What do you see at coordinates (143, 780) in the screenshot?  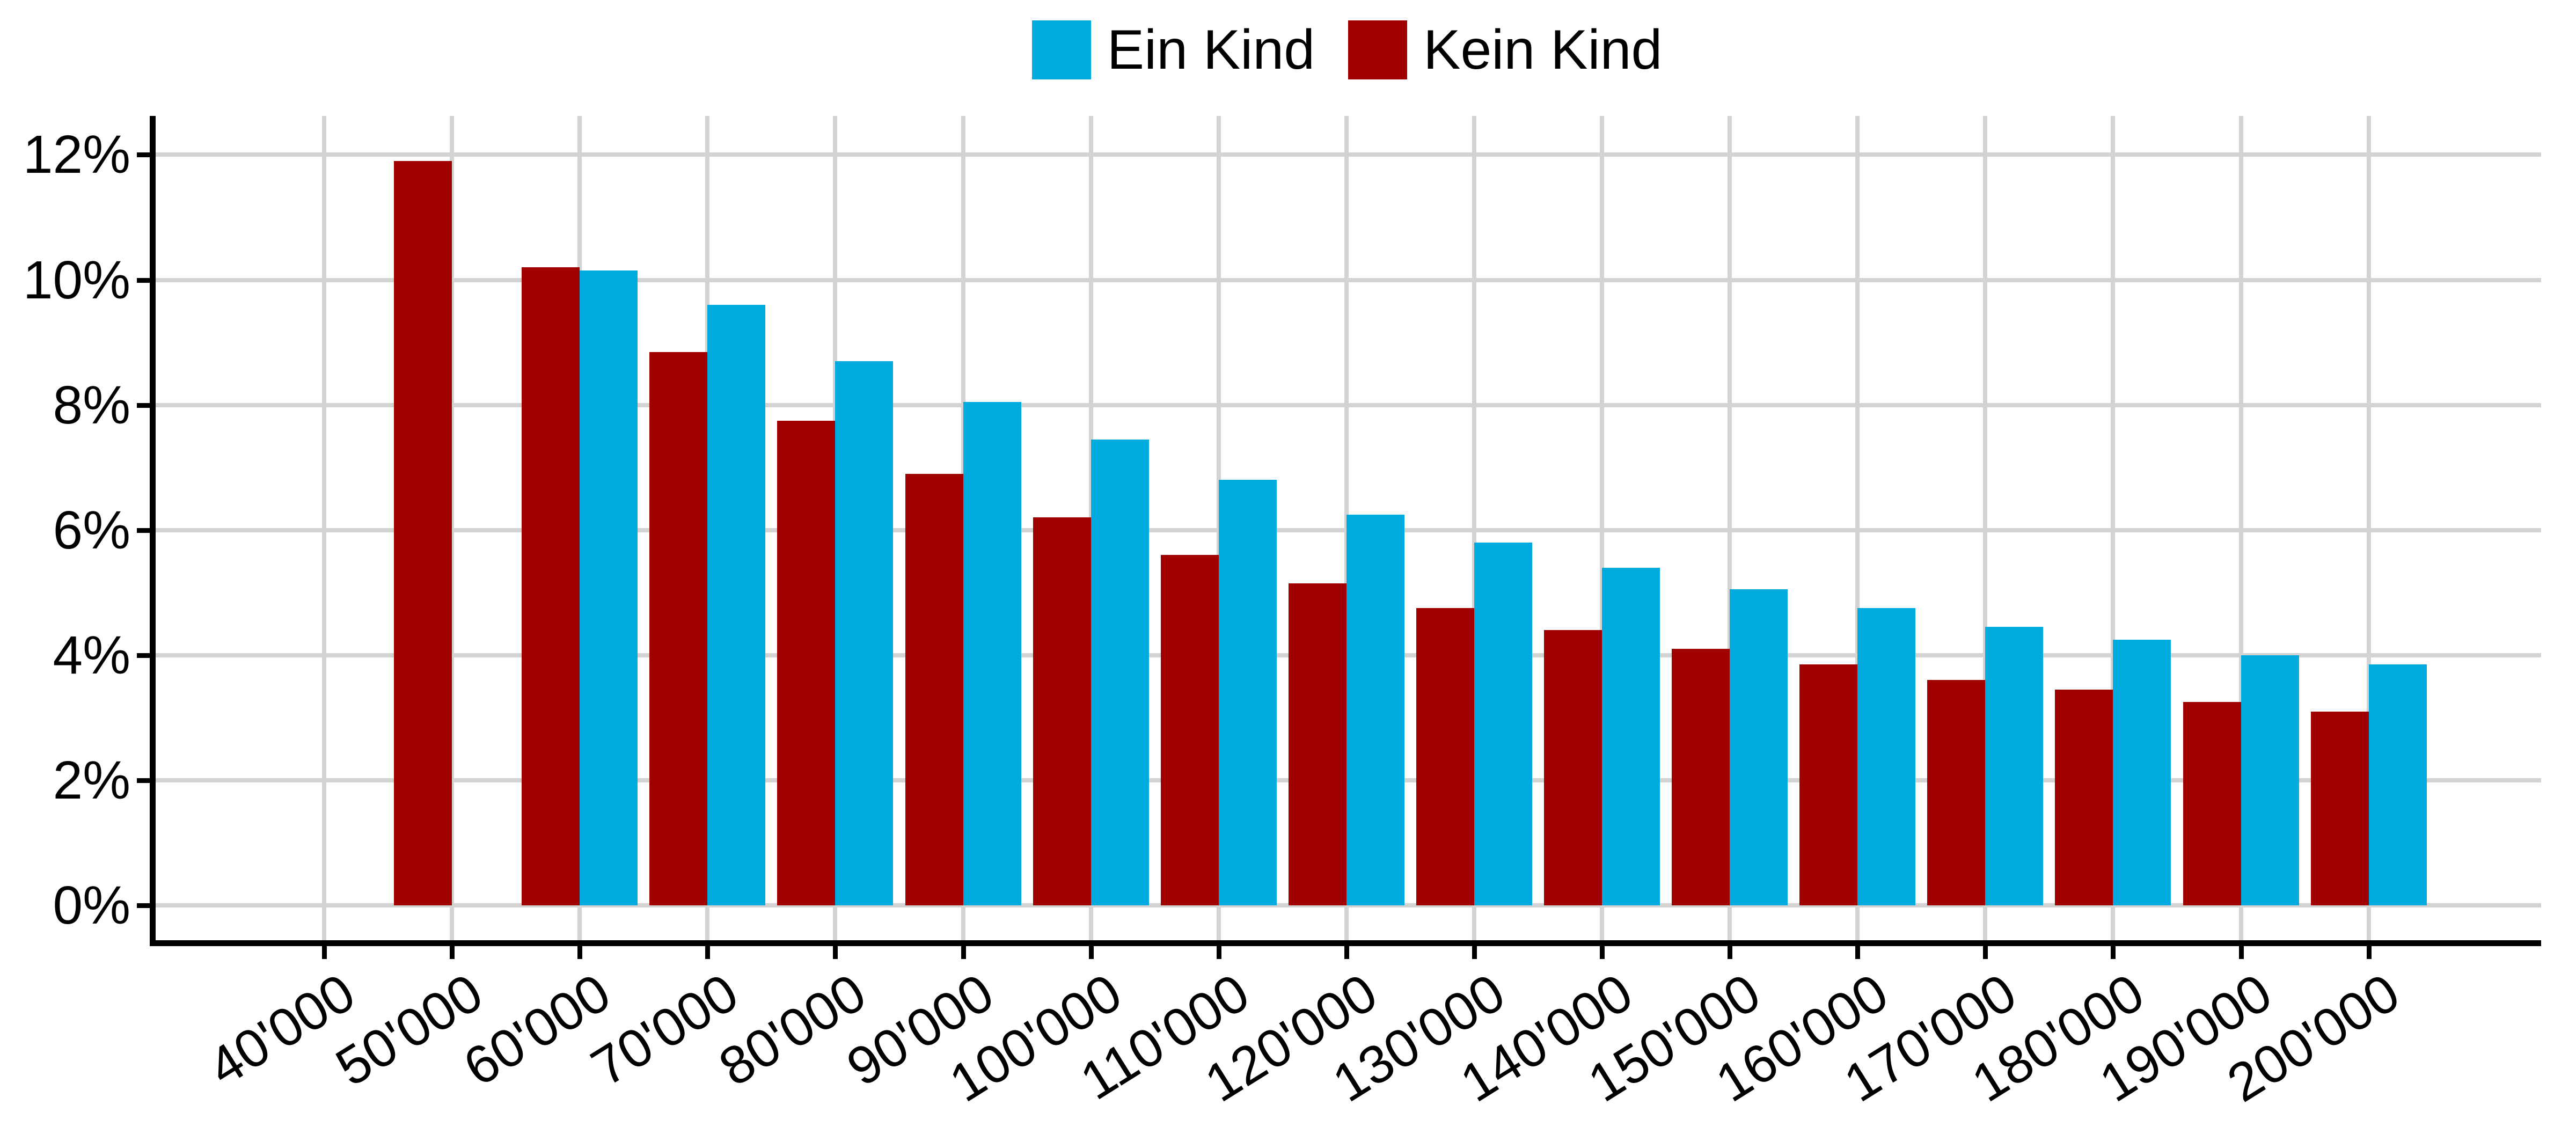 I see `y-tick-2pct` at bounding box center [143, 780].